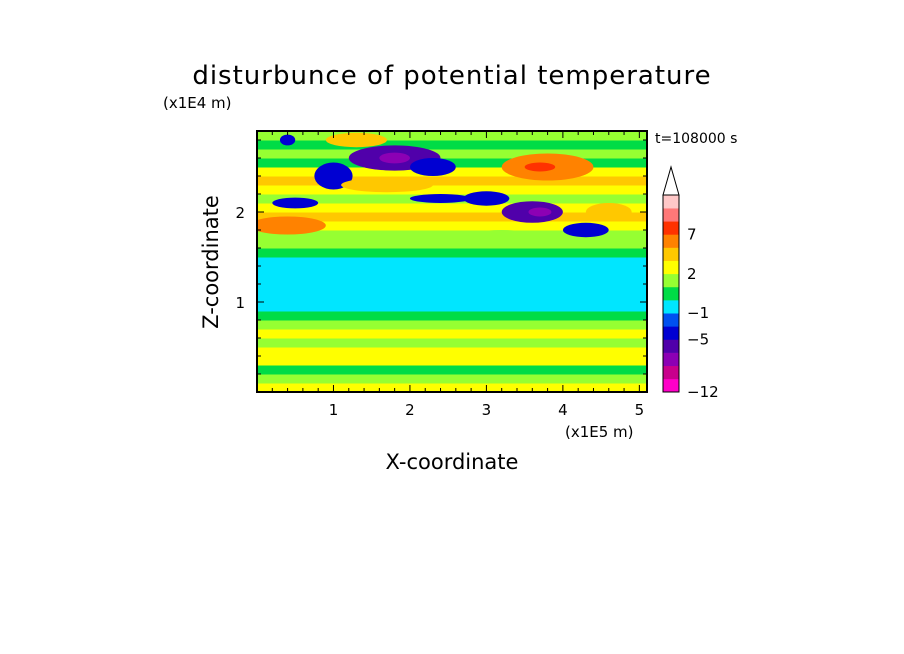  I want to click on x-tick-label: 4, so click(563, 410).